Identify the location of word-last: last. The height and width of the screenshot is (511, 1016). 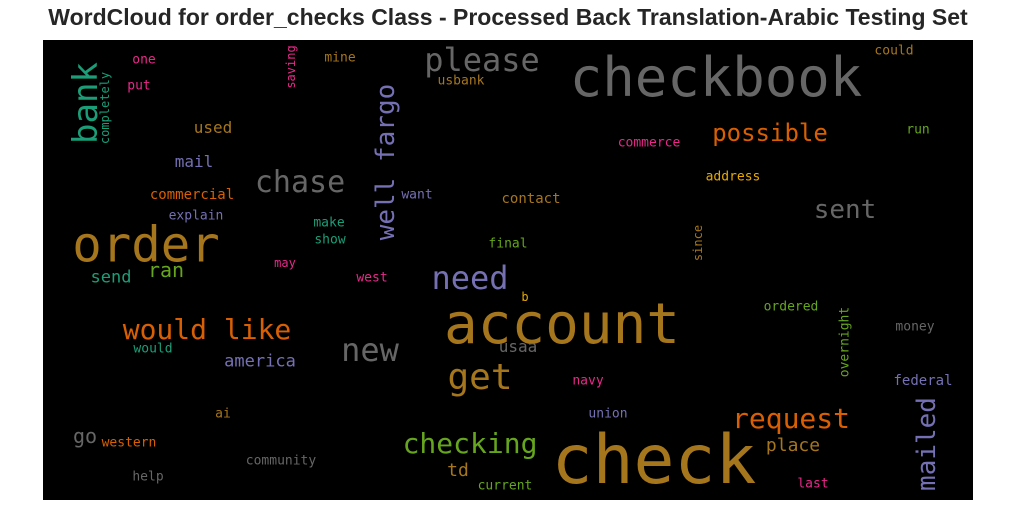
(813, 484).